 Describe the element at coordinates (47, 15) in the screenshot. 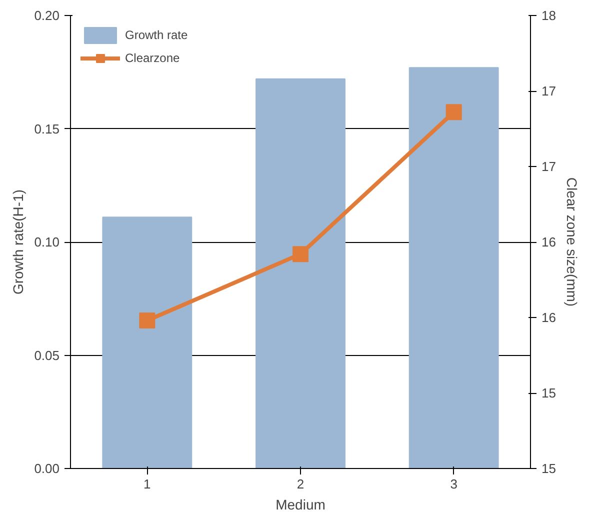

I see `y-tick-label: 0.20` at that location.